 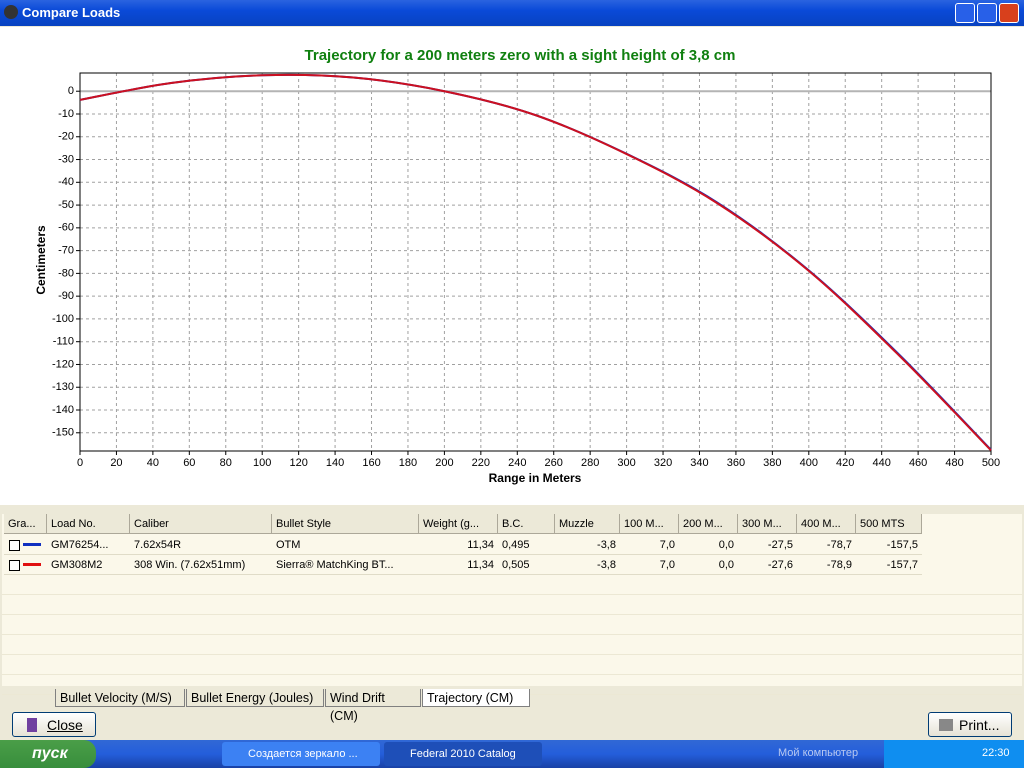 I want to click on x-tick-label: 20, so click(x=116, y=463).